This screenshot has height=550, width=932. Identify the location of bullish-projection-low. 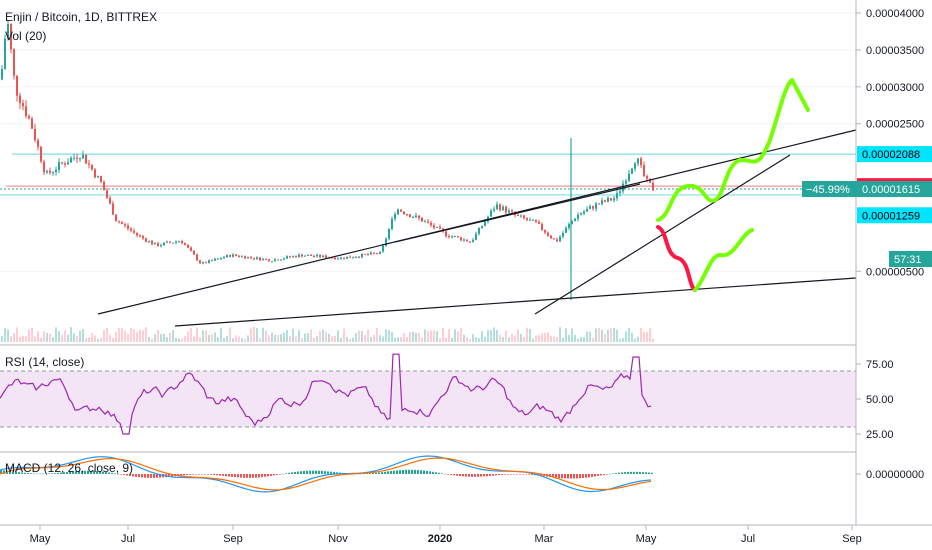
(723, 260).